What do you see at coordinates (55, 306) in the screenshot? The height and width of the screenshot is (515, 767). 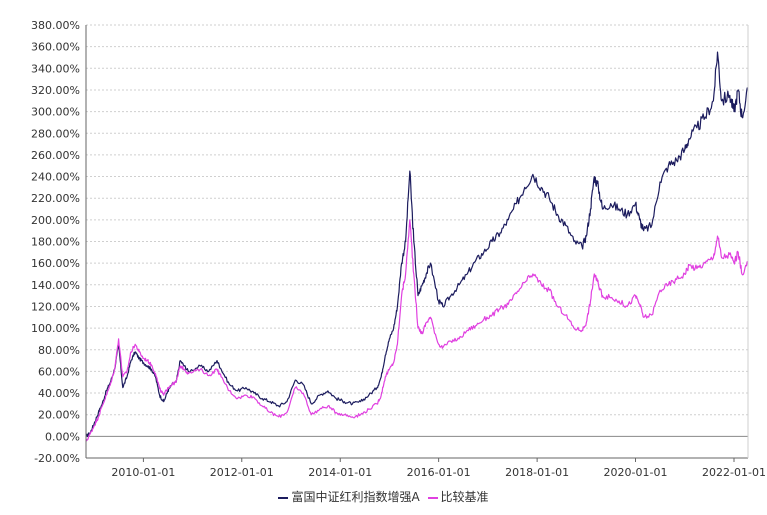 I see `y-tick-label: 120.00%` at bounding box center [55, 306].